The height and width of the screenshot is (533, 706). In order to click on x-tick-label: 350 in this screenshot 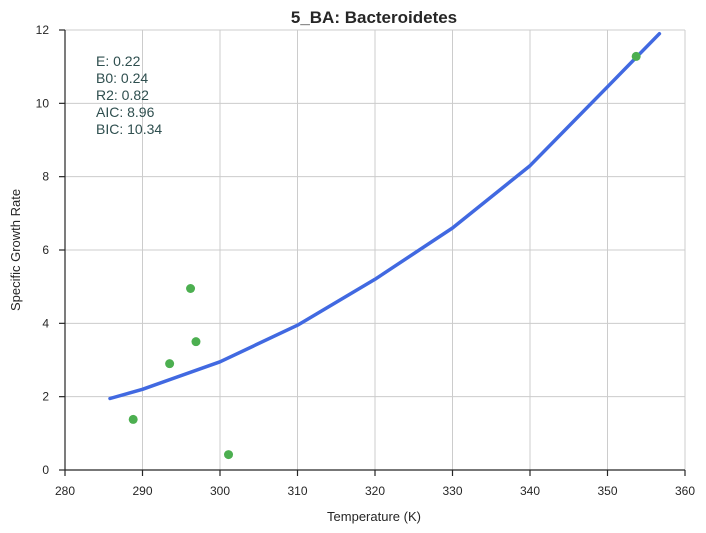, I will do `click(607, 491)`.